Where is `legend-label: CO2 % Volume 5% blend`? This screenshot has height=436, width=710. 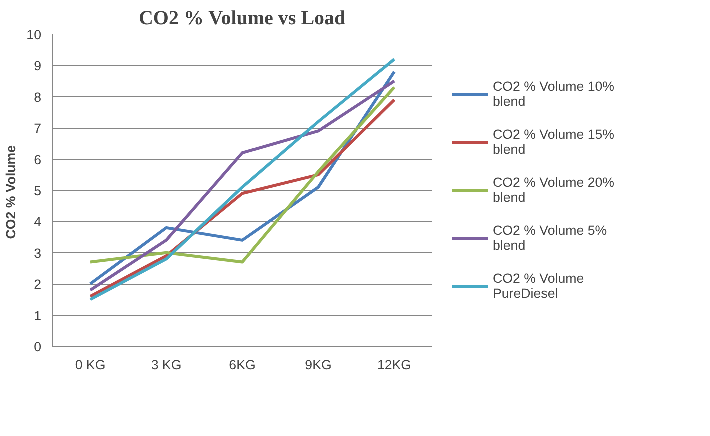 legend-label: CO2 % Volume 5% blend is located at coordinates (550, 238).